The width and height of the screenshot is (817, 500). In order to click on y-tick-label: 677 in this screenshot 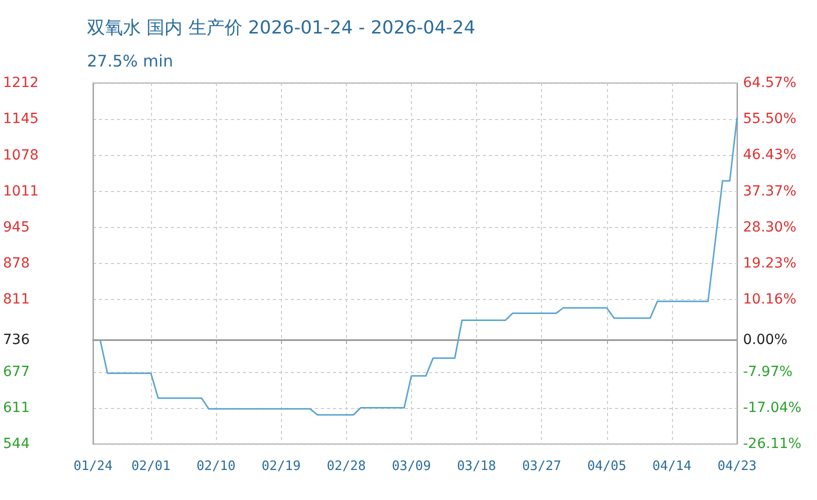, I will do `click(16, 372)`.